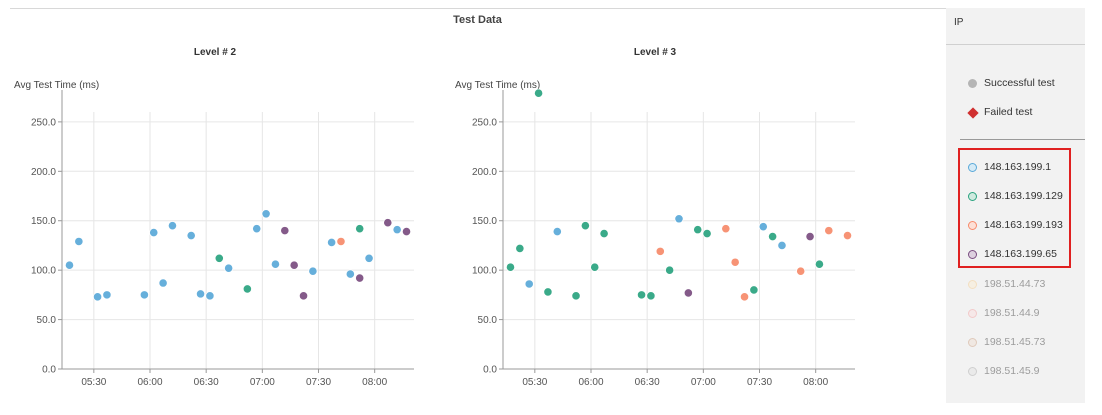 This screenshot has width=1102, height=415. I want to click on top-divider, so click(547, 8).